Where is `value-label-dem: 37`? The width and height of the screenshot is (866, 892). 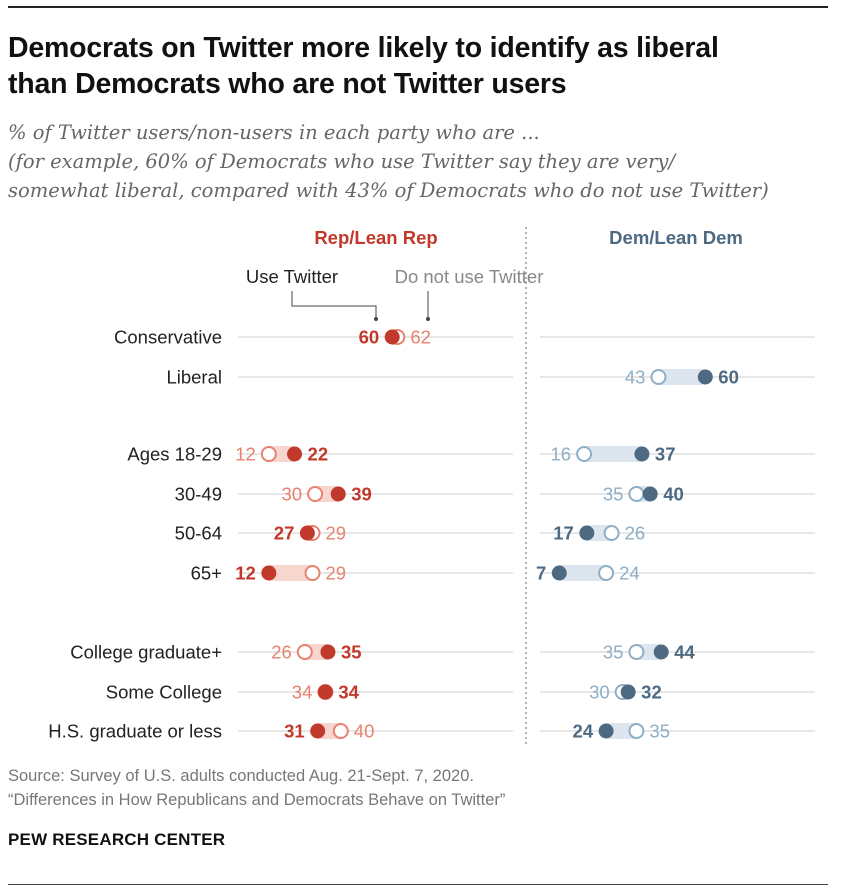
value-label-dem: 37 is located at coordinates (665, 454).